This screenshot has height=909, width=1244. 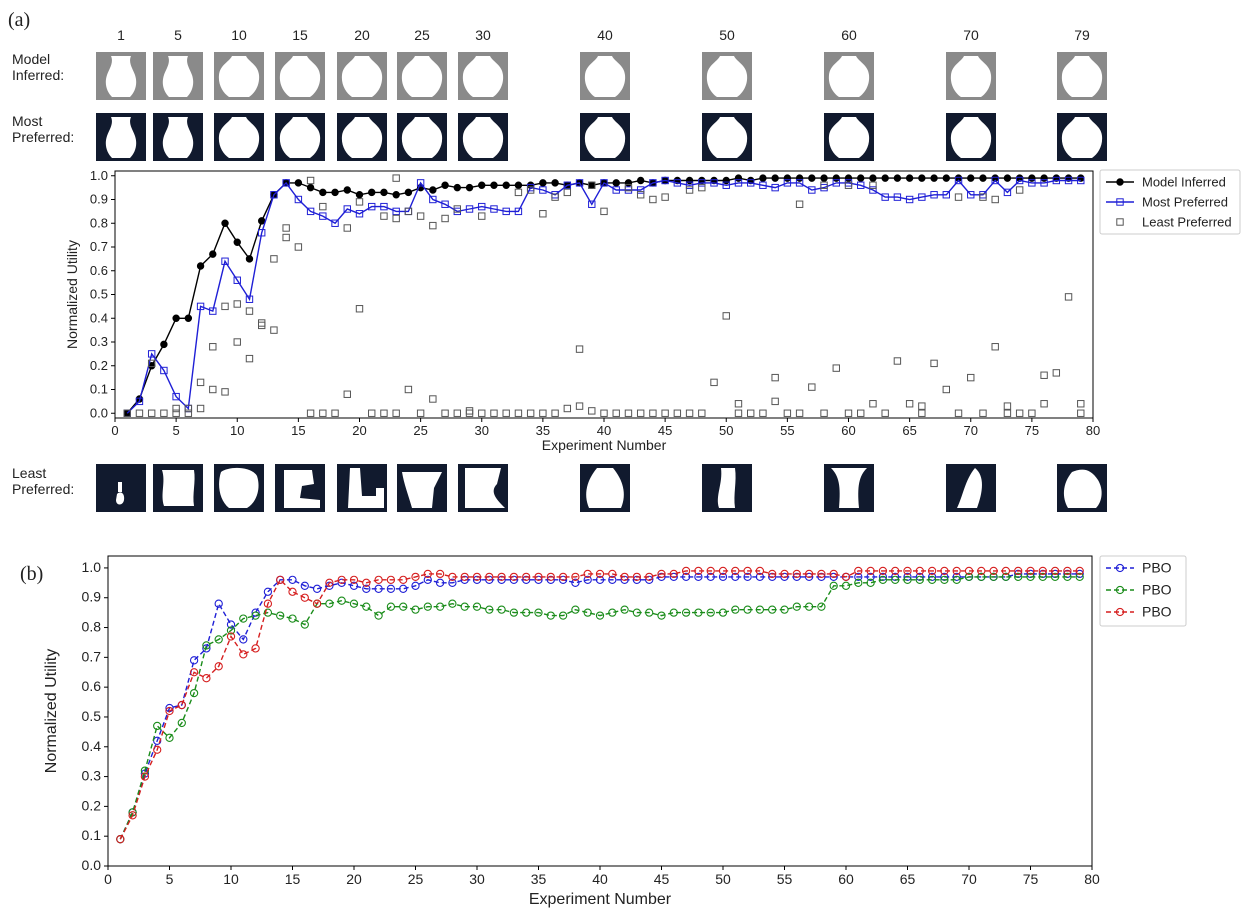 What do you see at coordinates (665, 430) in the screenshot?
I see `x-tick-label: 45` at bounding box center [665, 430].